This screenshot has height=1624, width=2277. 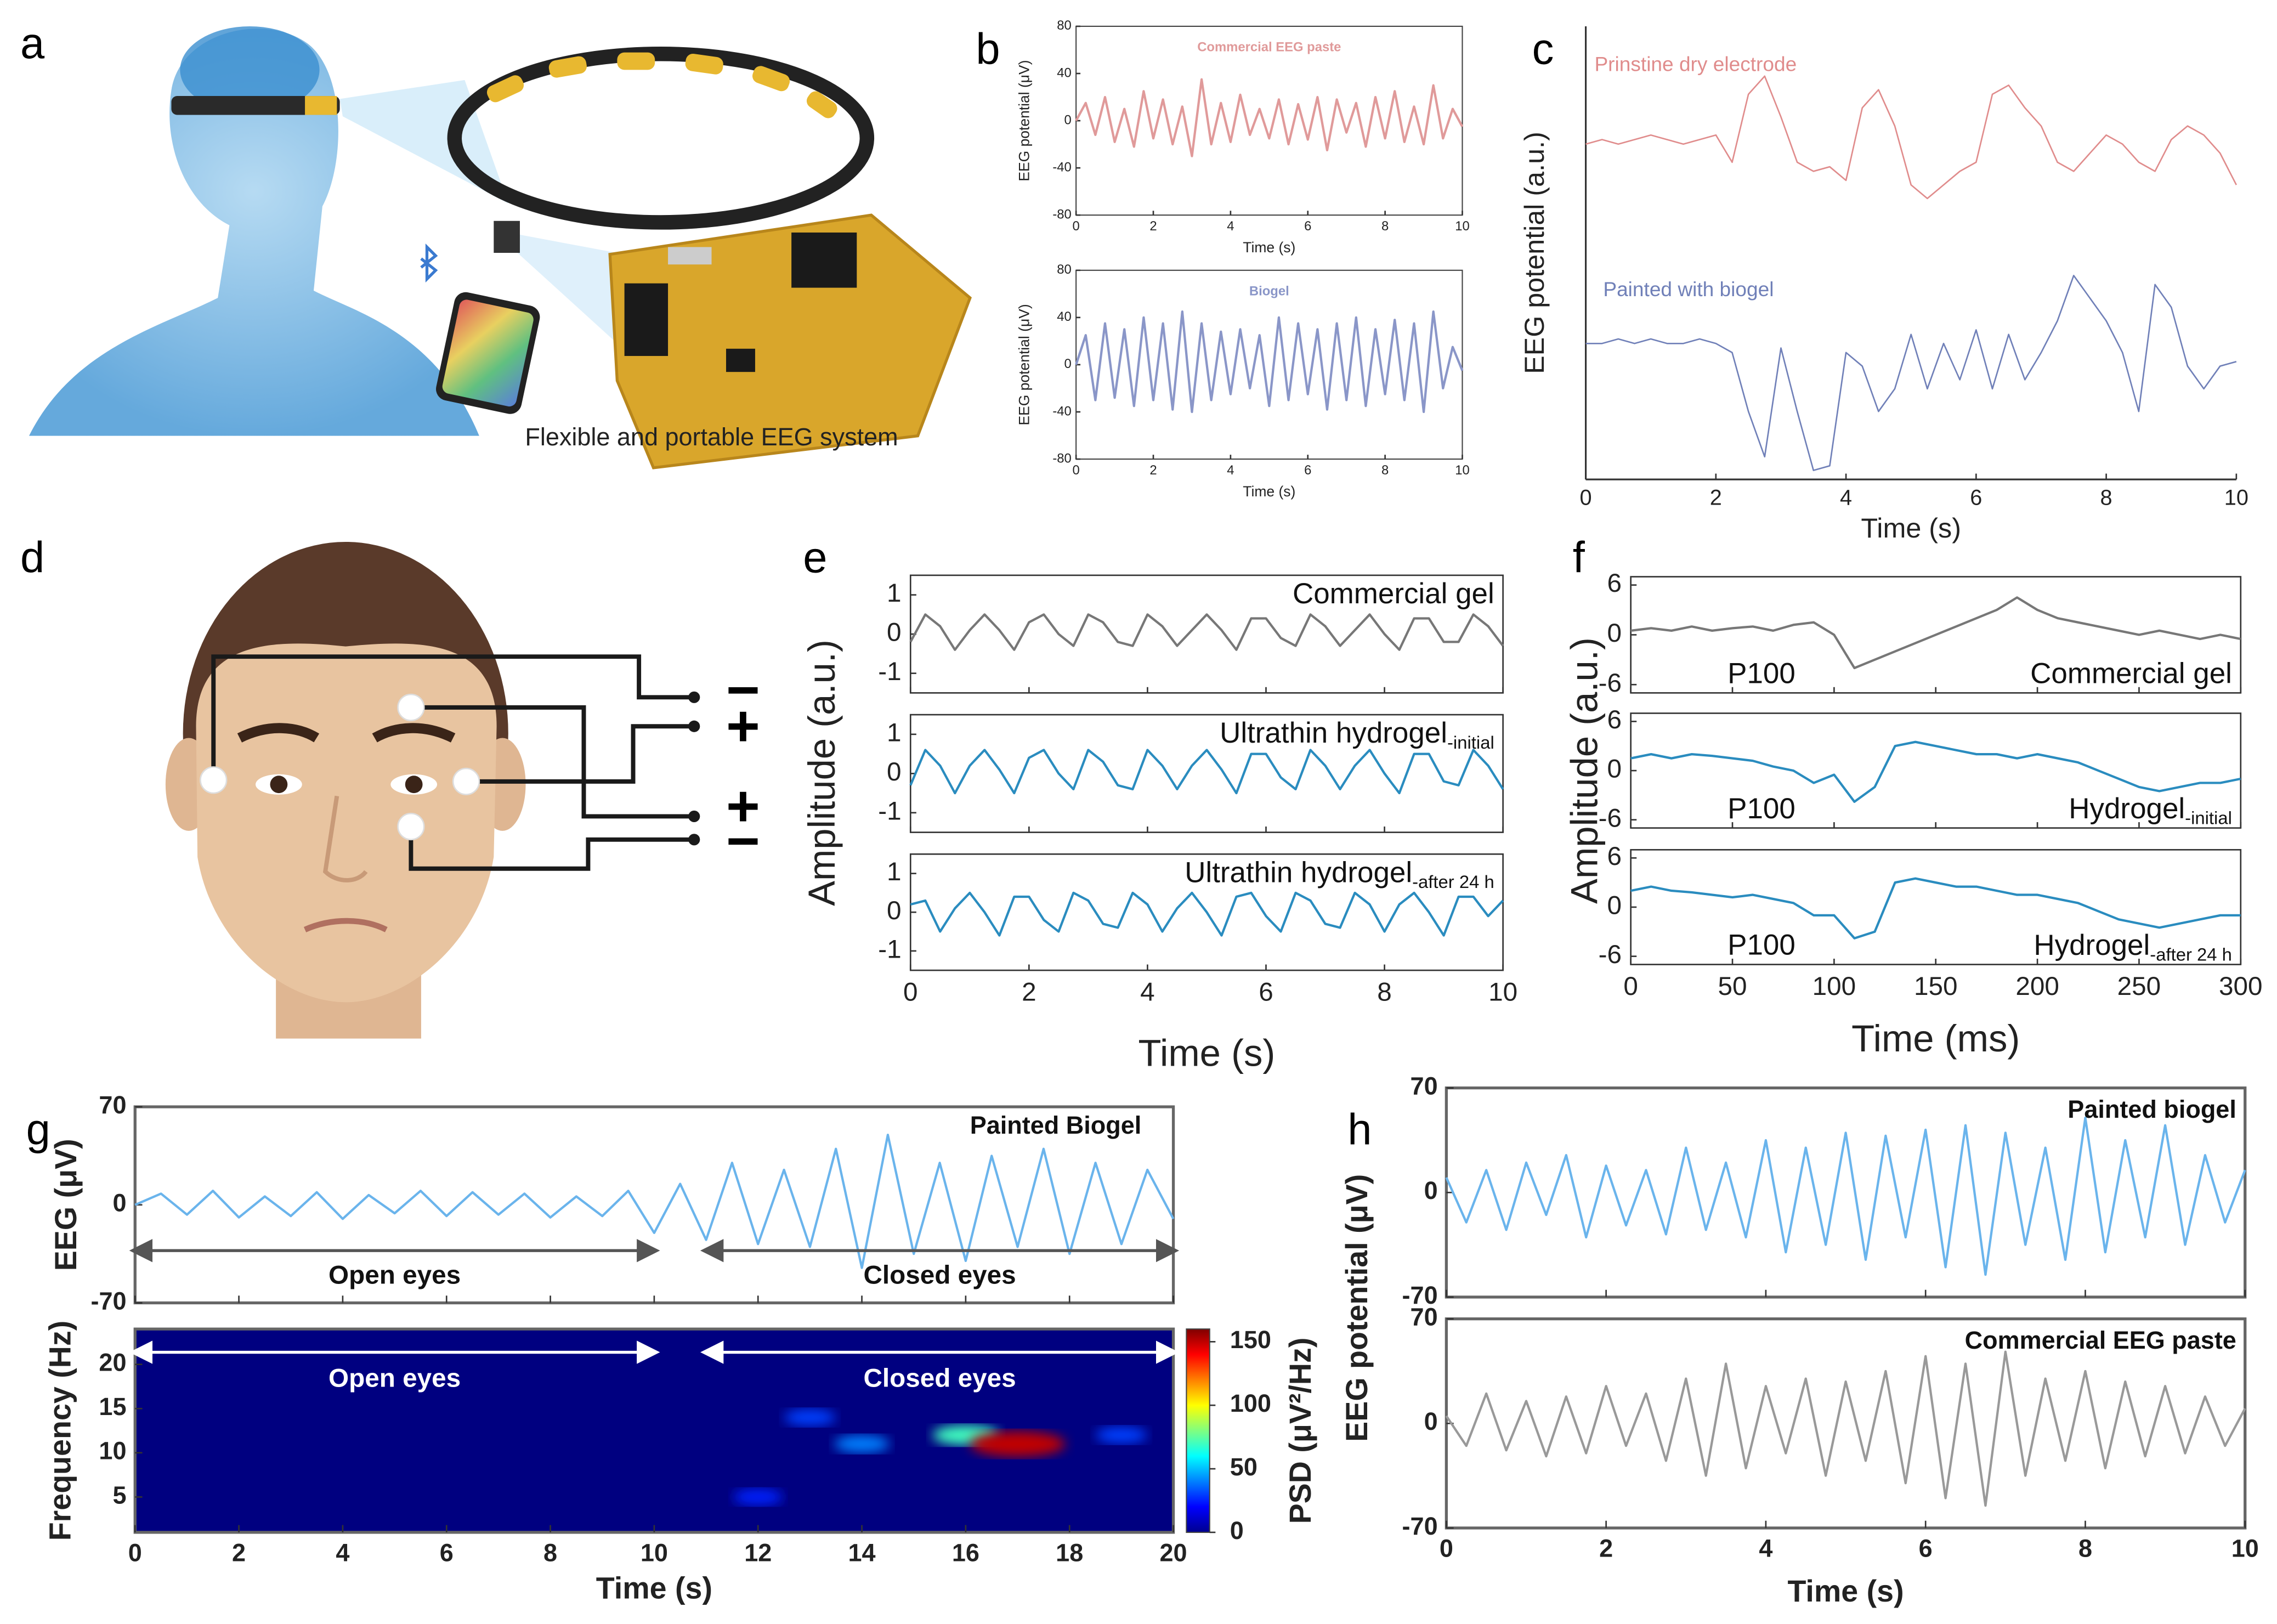 I want to click on colorbar-tick-label: 0, so click(x=1237, y=1530).